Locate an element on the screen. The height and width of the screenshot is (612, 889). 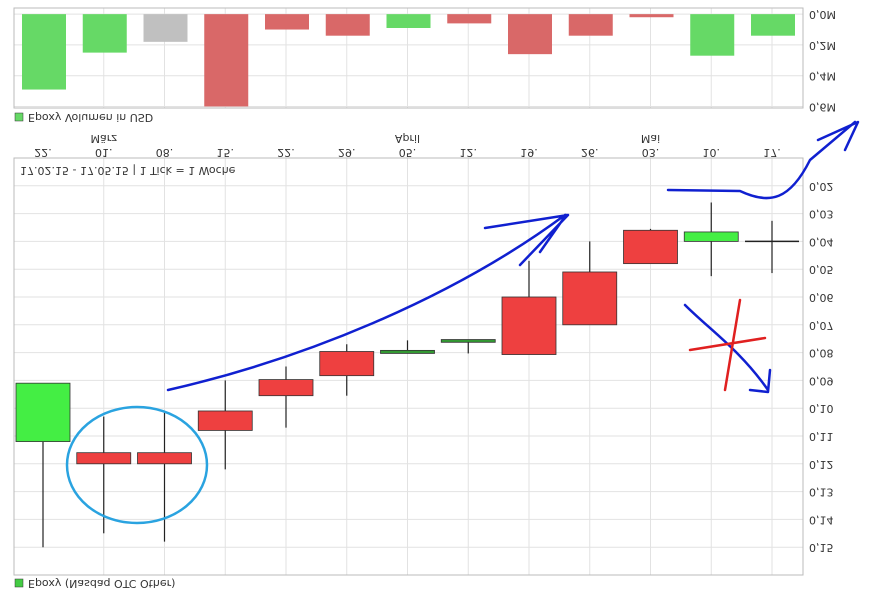
y-tick-label: 0,06 is located at coordinates (821, 297).